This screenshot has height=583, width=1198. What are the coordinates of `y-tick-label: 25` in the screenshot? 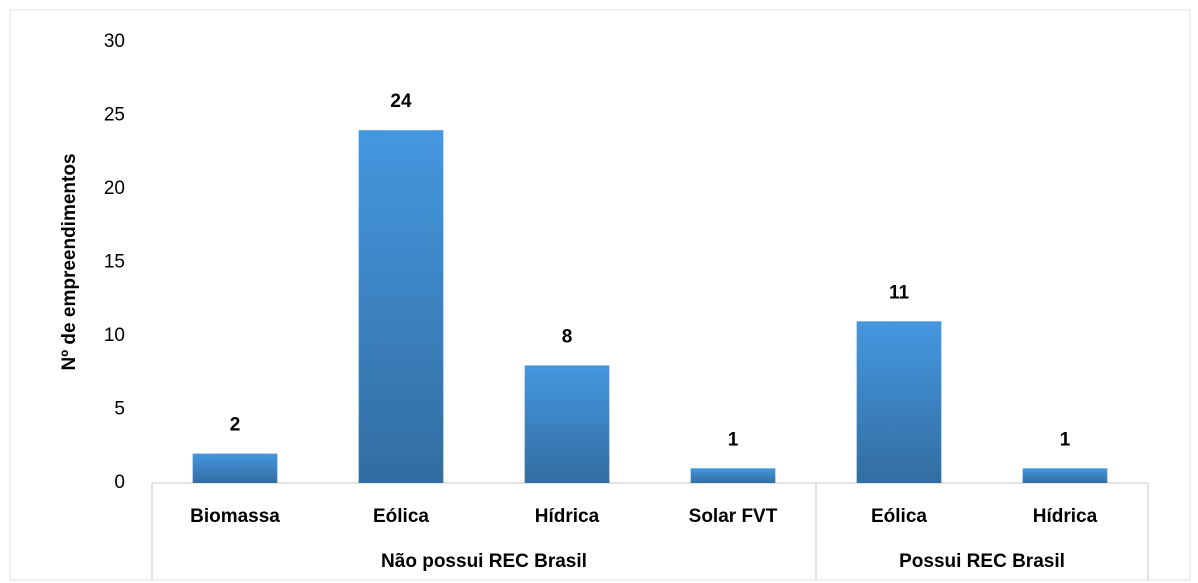 It's located at (114, 115).